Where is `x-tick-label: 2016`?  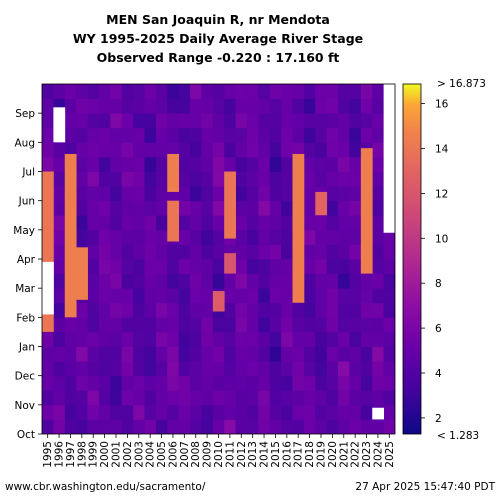
x-tick-label: 2016 is located at coordinates (287, 454).